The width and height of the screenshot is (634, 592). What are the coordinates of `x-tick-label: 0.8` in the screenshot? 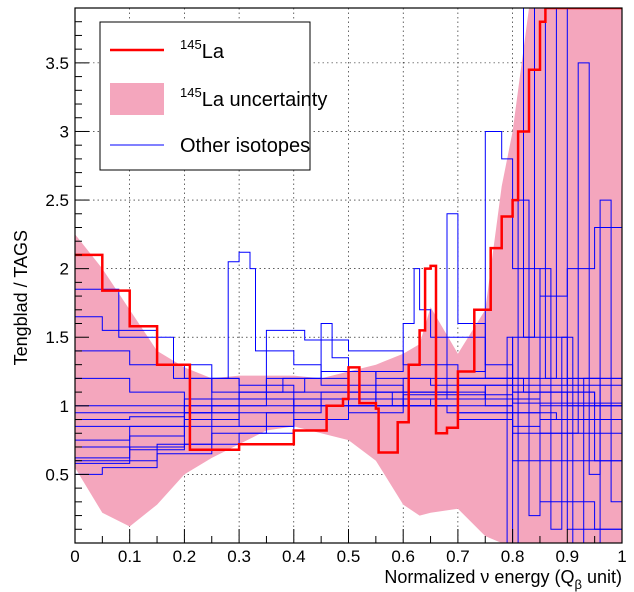 It's located at (513, 556).